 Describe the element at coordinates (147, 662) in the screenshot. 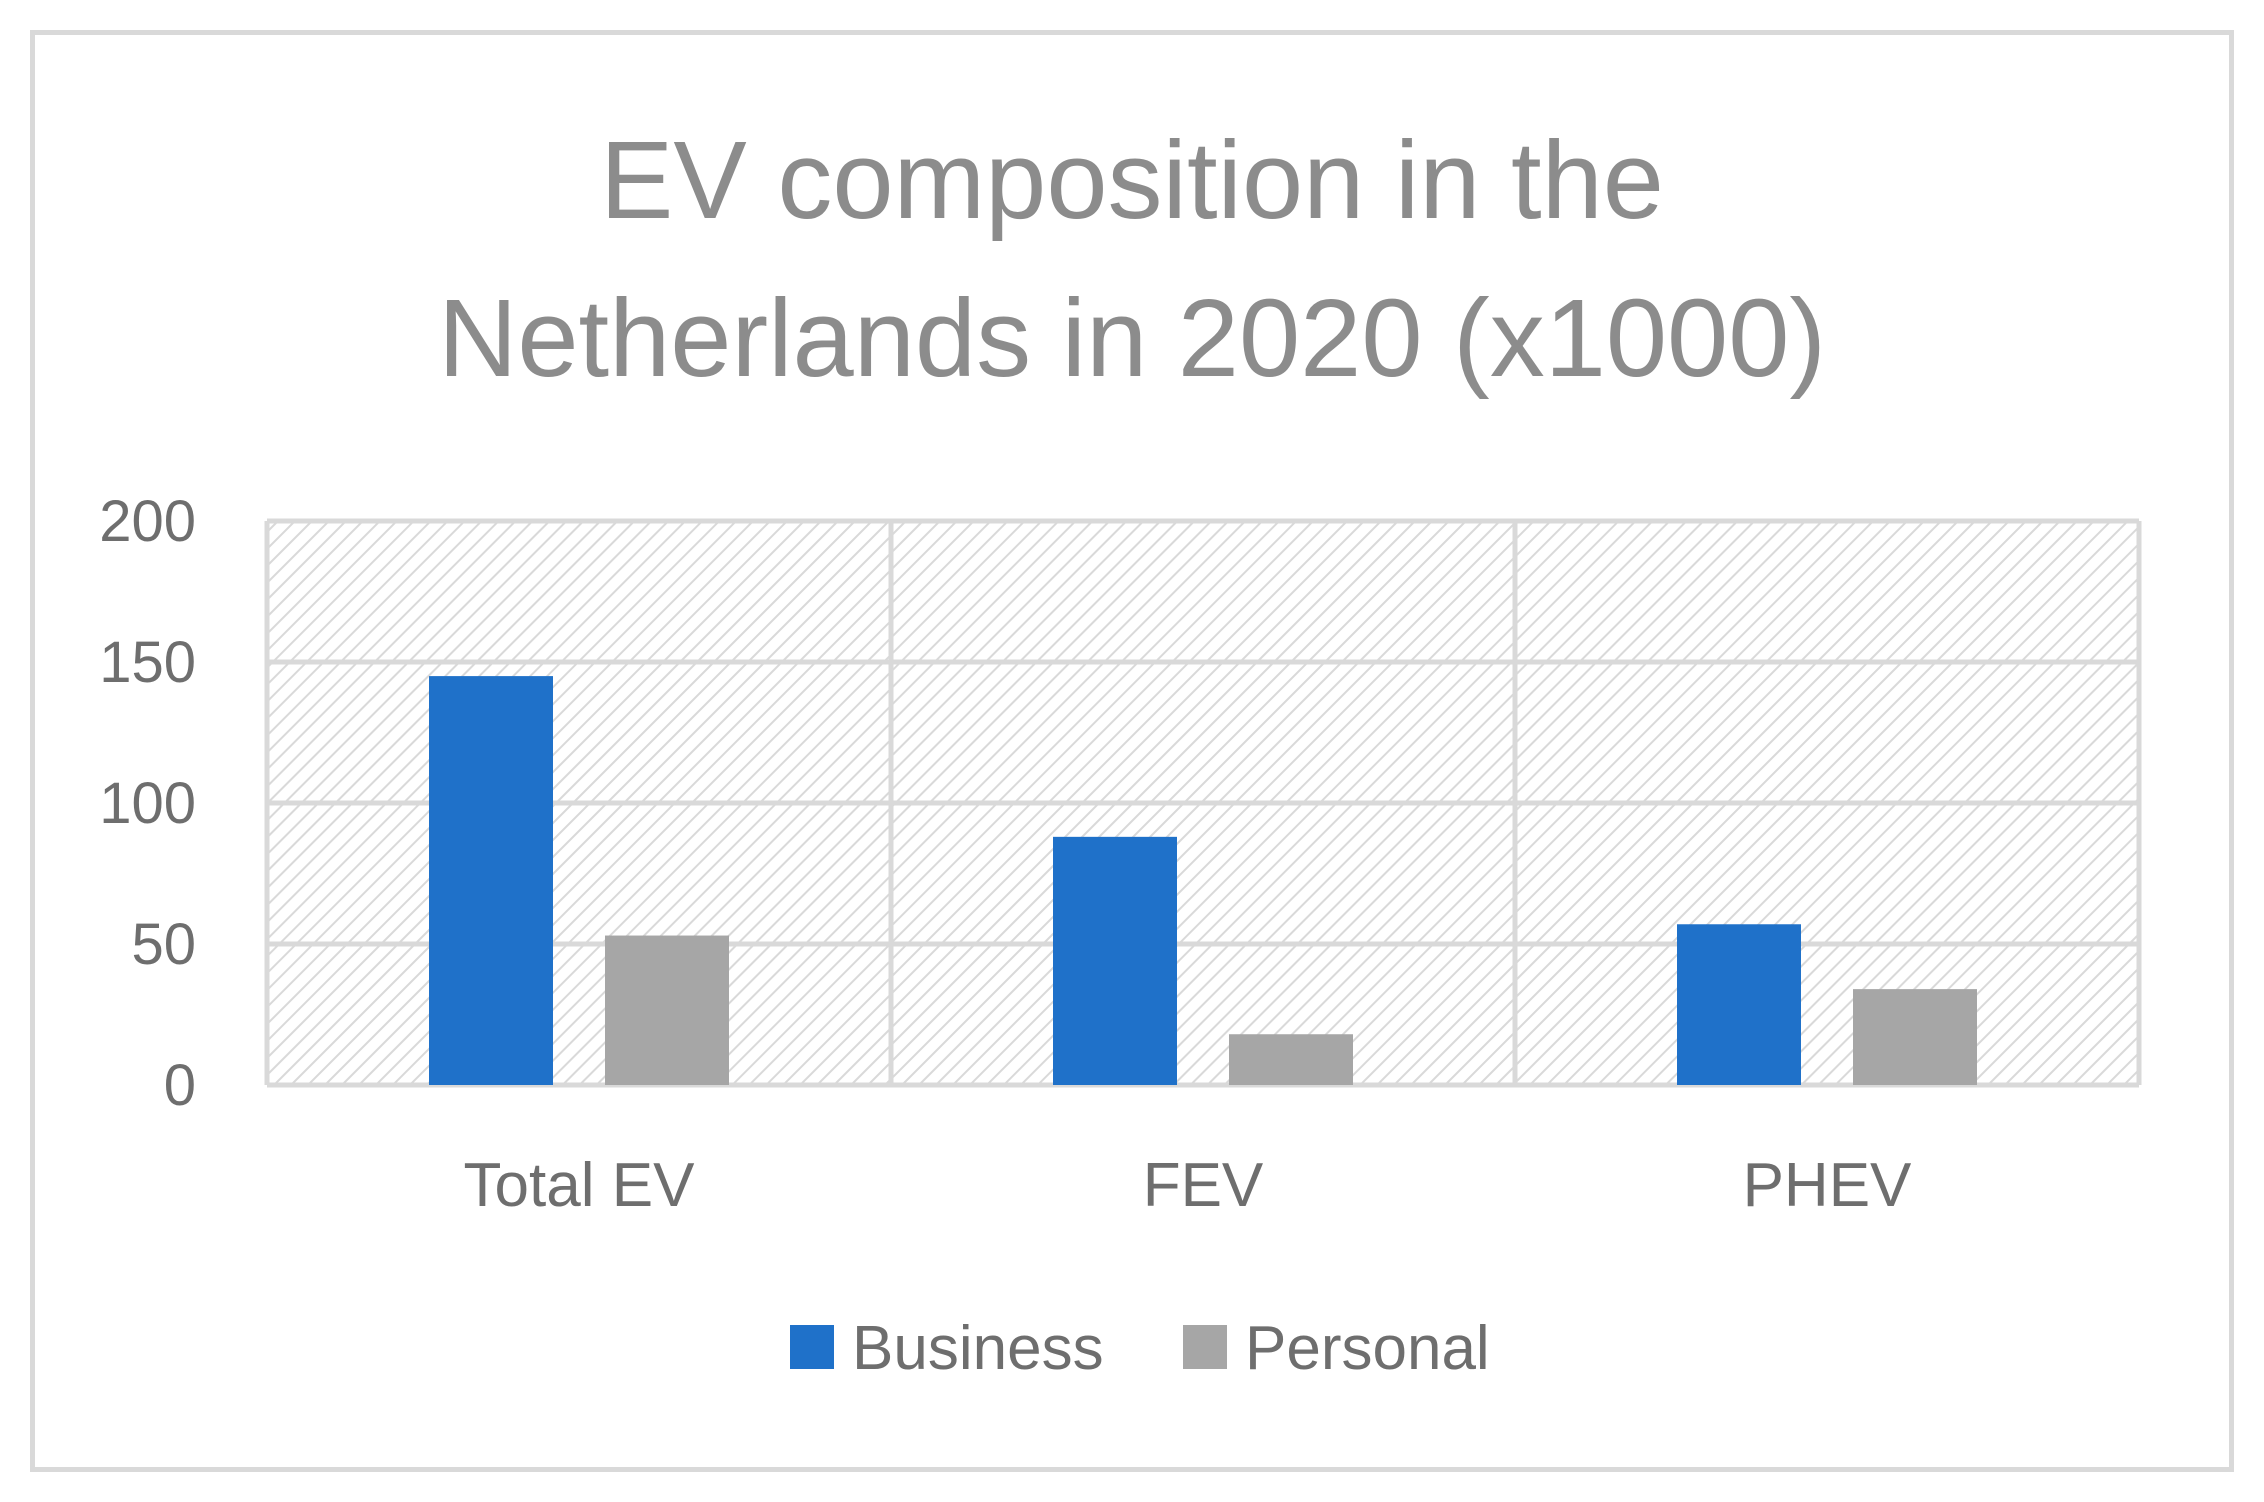

I see `y-tick-label: 150` at that location.